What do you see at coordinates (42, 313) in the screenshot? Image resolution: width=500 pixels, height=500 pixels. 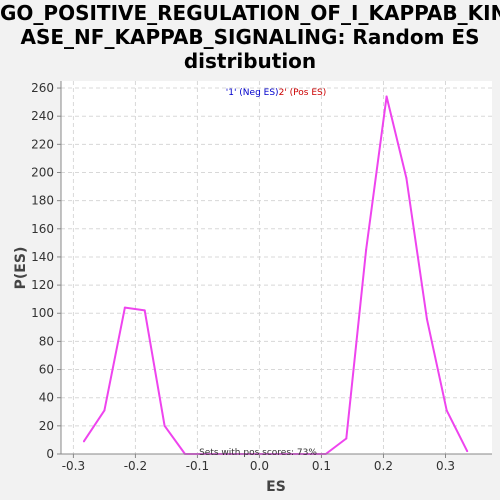 I see `y-tick-label: 100` at bounding box center [42, 313].